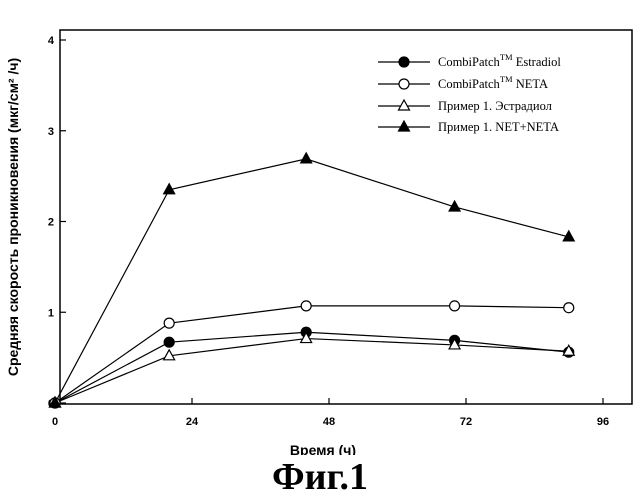  Describe the element at coordinates (51, 313) in the screenshot. I see `y-tick-label: 1` at that location.